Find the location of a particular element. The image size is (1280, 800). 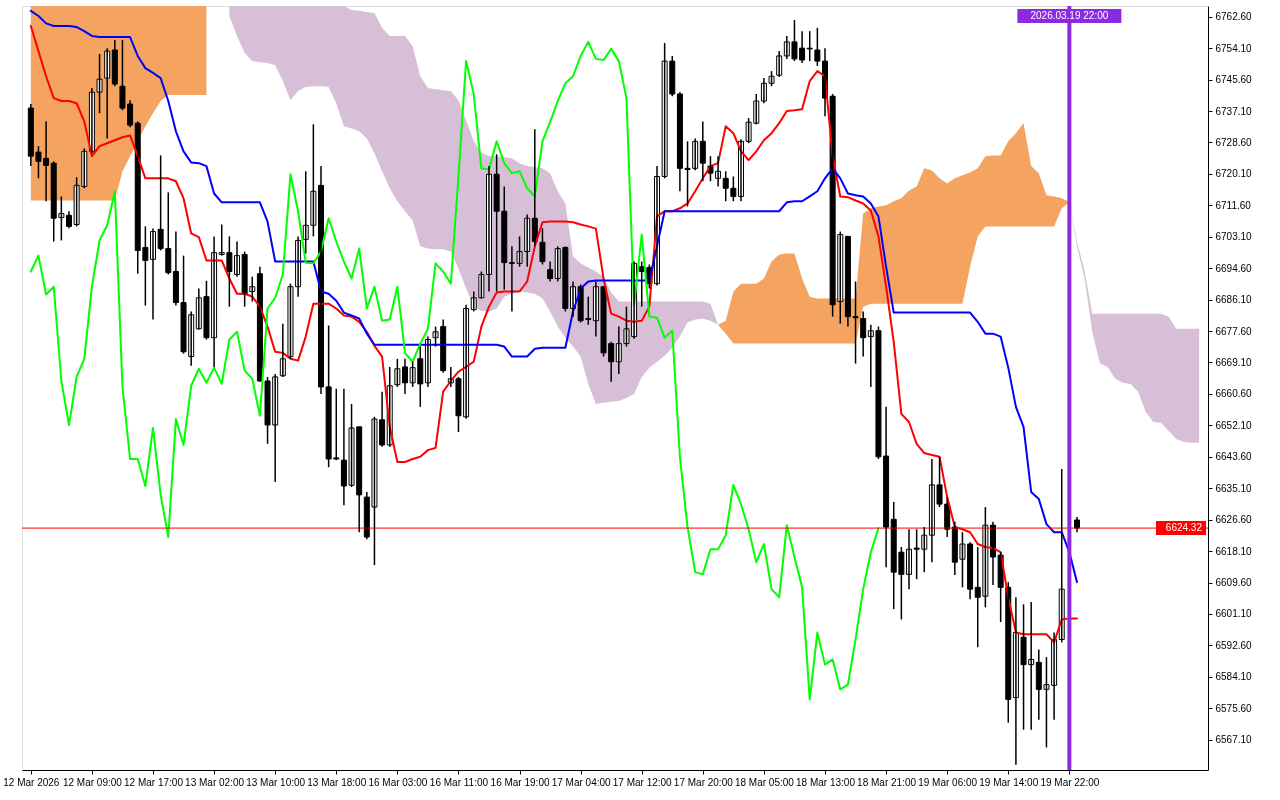

y-tick-label: 6677.60 is located at coordinates (1234, 331).